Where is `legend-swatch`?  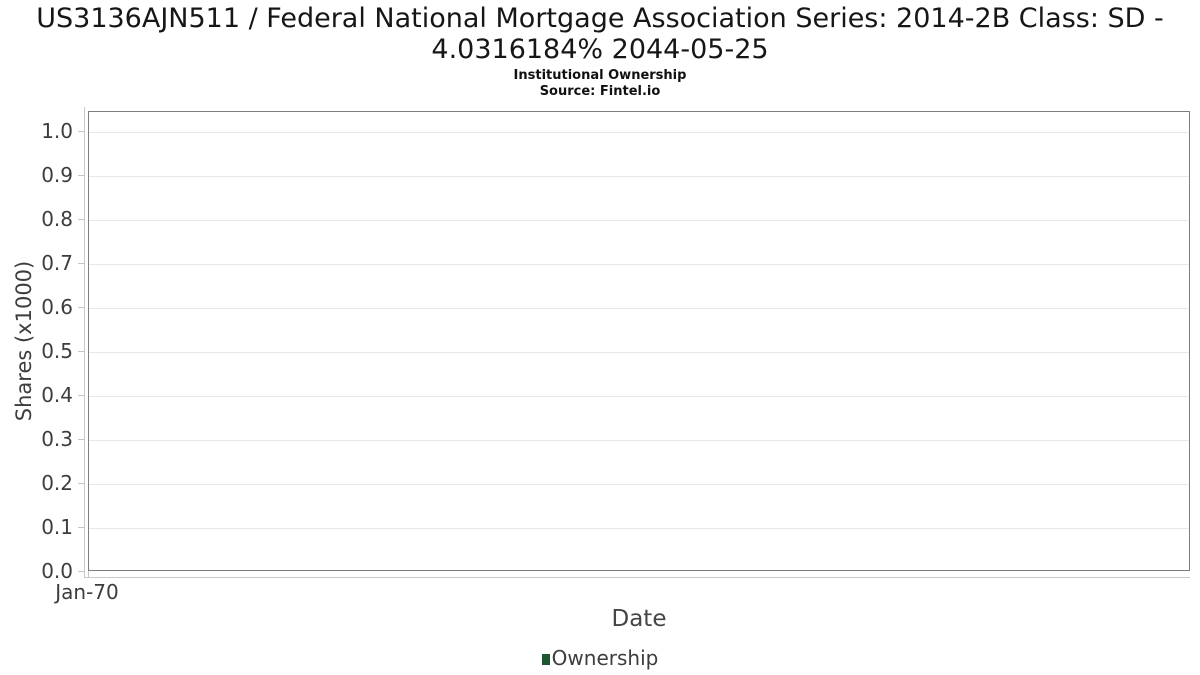 legend-swatch is located at coordinates (545, 659).